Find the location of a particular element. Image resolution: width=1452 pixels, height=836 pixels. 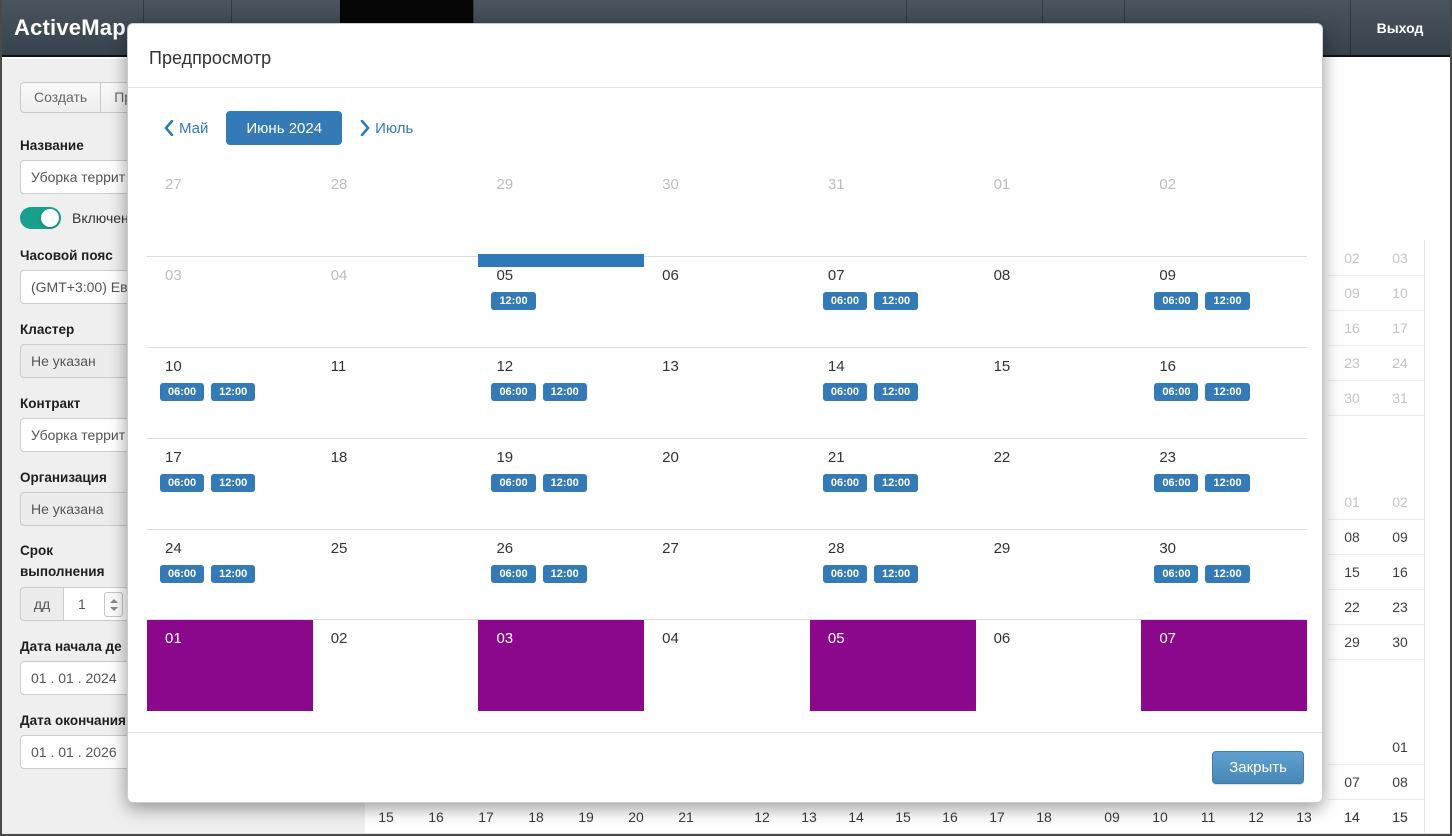

calendar-day-cell: 29 is located at coordinates (561, 211).